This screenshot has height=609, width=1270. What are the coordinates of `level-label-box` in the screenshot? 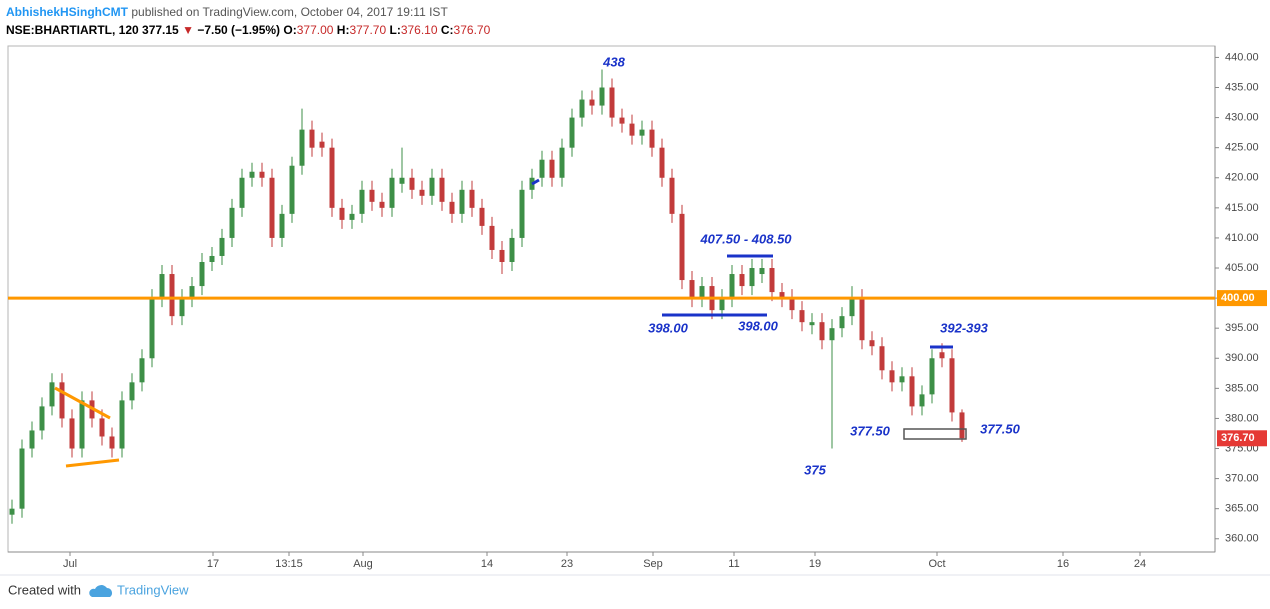 It's located at (1242, 298).